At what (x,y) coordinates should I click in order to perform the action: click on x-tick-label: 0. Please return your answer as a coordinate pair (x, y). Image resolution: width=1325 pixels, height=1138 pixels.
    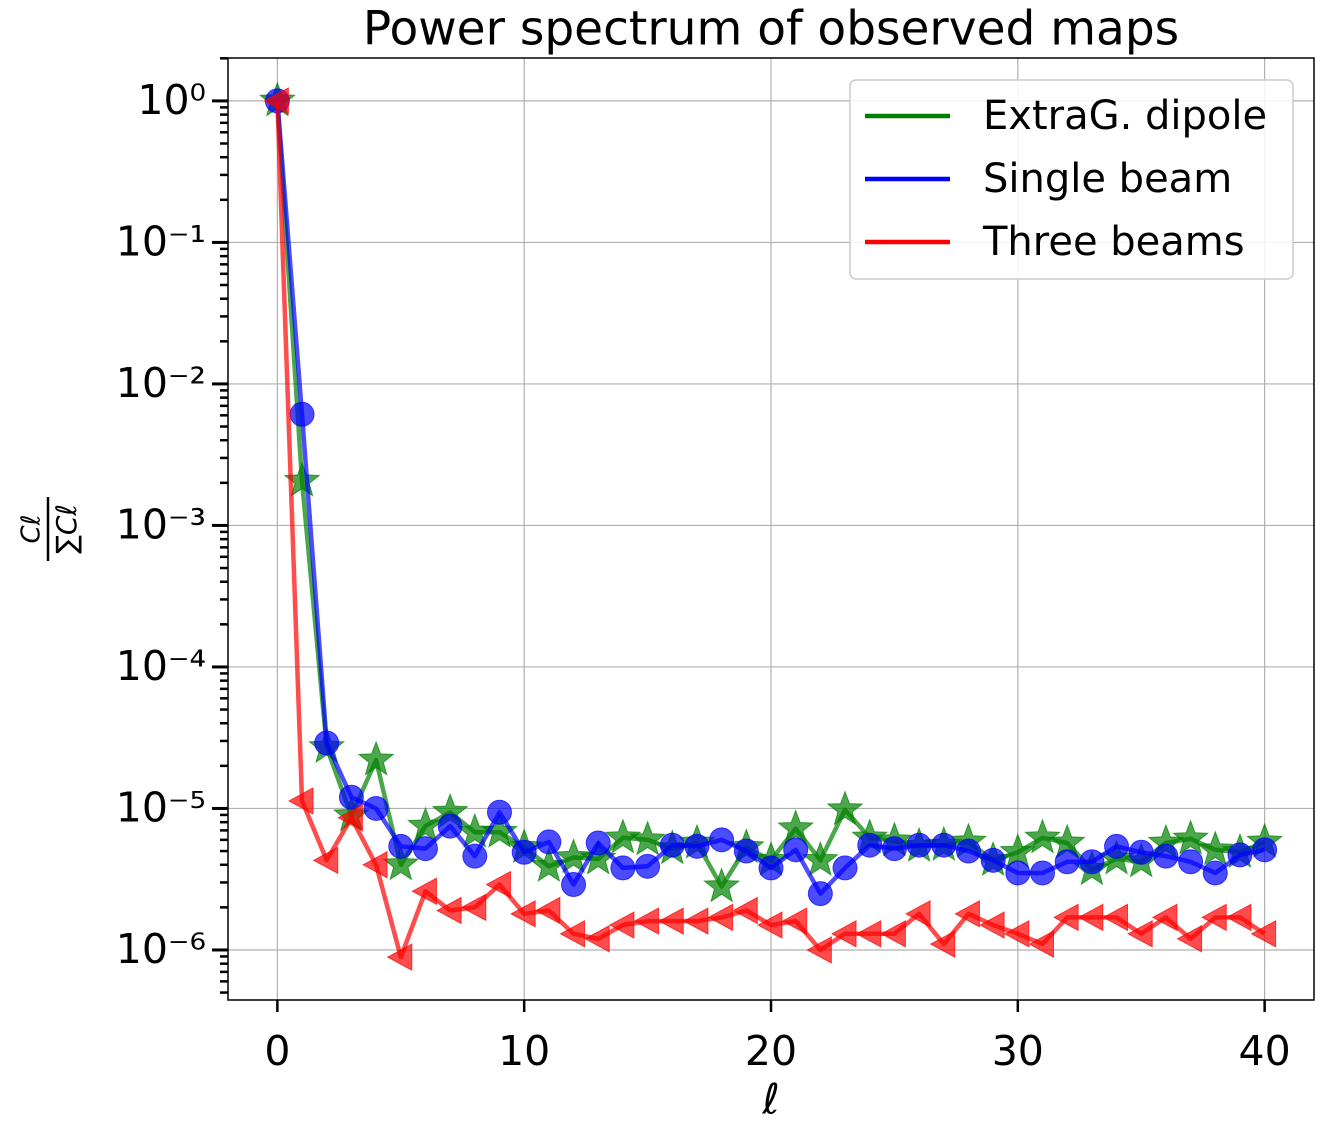
    Looking at the image, I should click on (277, 1051).